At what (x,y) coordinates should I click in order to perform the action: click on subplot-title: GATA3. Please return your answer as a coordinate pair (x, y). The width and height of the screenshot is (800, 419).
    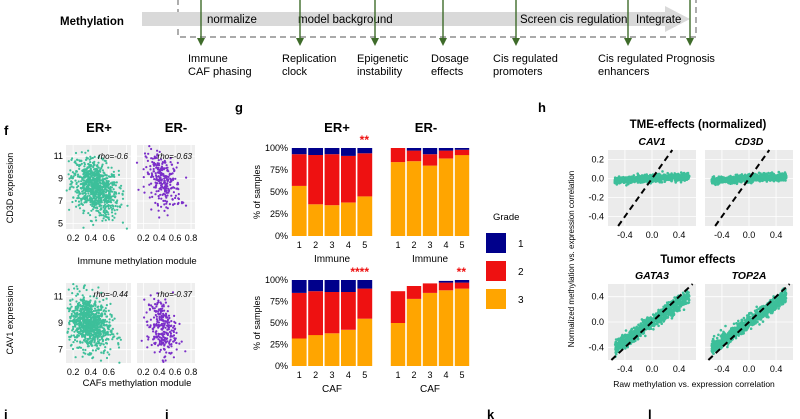
    Looking at the image, I should click on (652, 276).